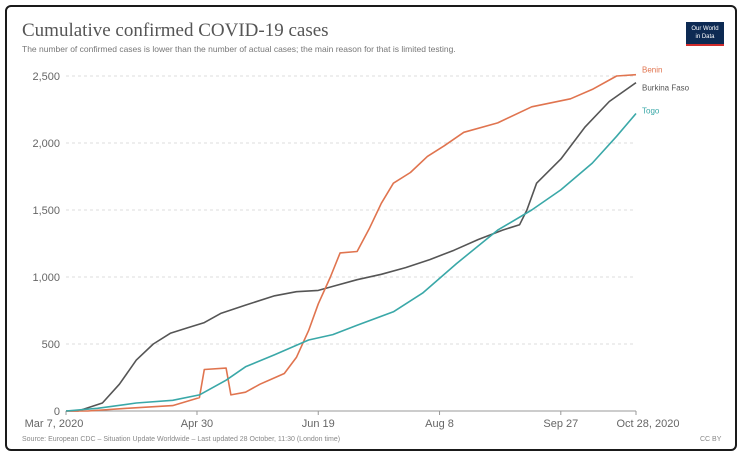 The height and width of the screenshot is (458, 744). I want to click on series-label-togo: Togo, so click(651, 111).